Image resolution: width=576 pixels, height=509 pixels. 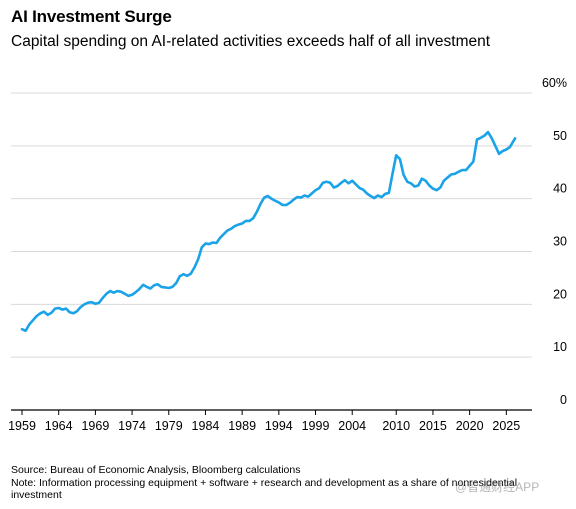 What do you see at coordinates (554, 83) in the screenshot?
I see `y-tick-label: 60%` at bounding box center [554, 83].